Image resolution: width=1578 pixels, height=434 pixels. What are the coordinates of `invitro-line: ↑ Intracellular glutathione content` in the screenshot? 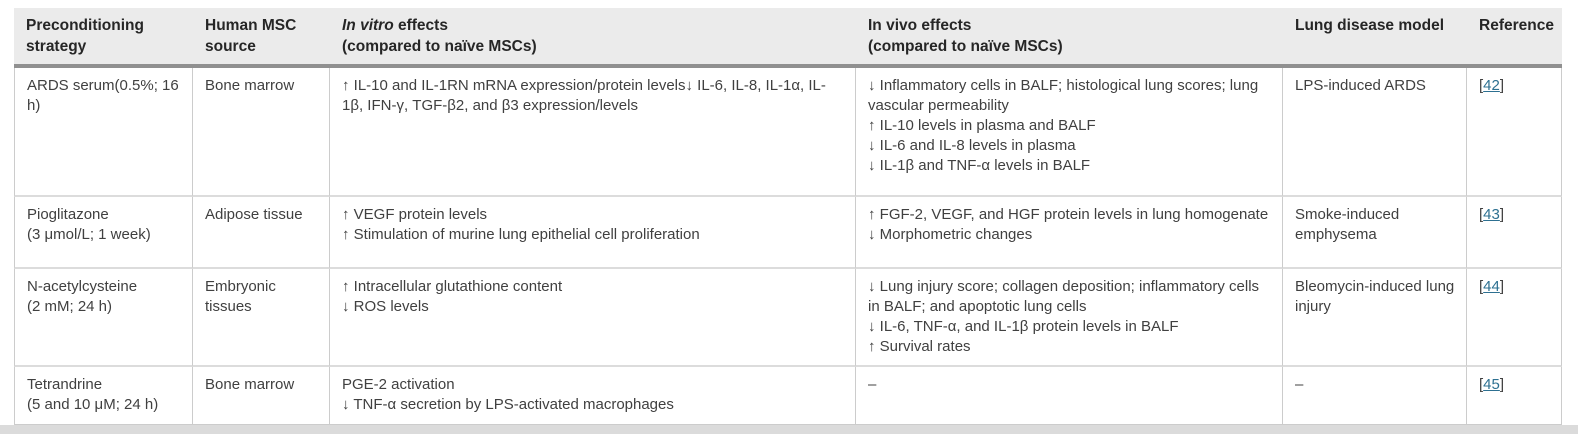 It's located at (452, 286).